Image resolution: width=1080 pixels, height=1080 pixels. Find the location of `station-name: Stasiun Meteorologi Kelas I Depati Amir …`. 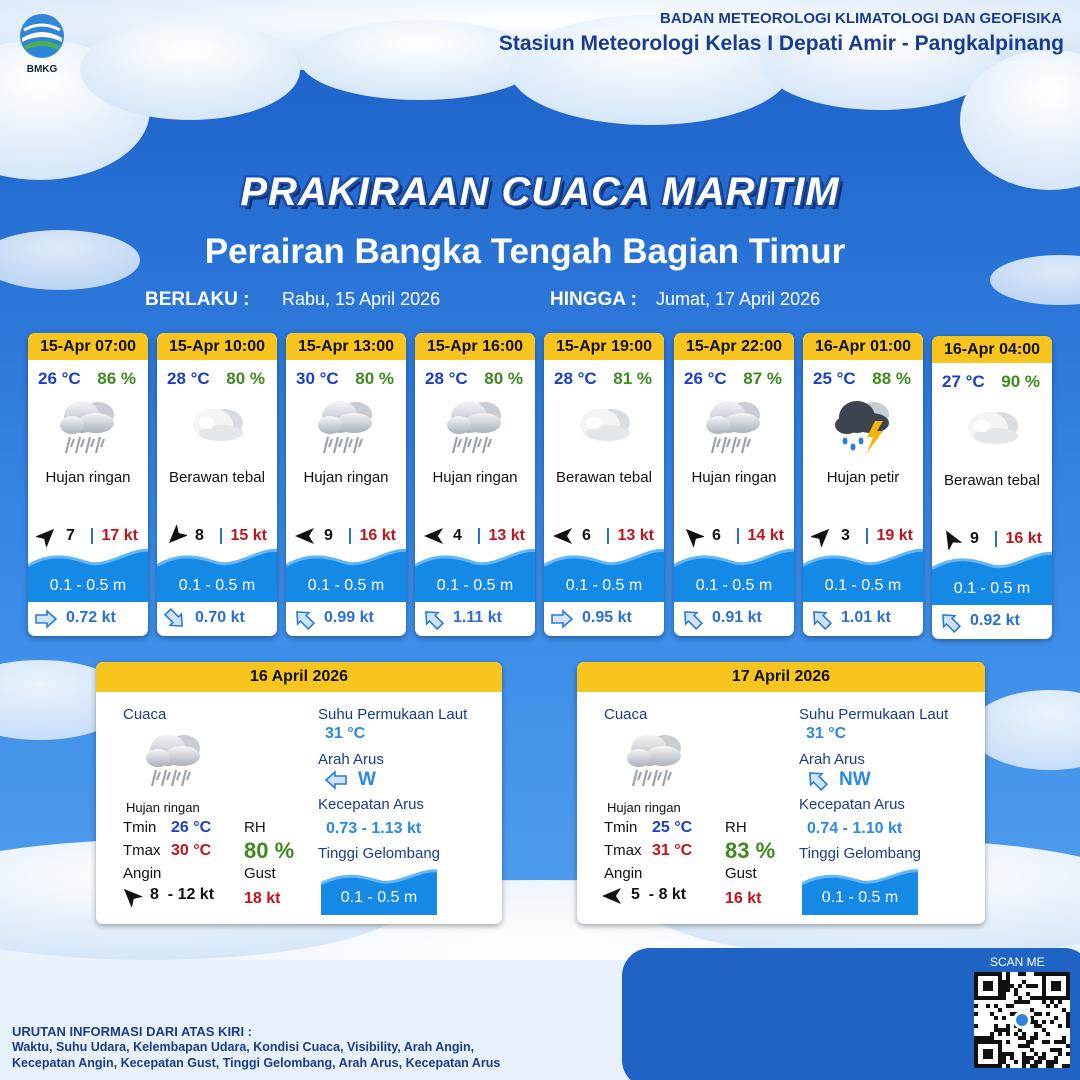

station-name: Stasiun Meteorologi Kelas I Depati Amir … is located at coordinates (781, 43).